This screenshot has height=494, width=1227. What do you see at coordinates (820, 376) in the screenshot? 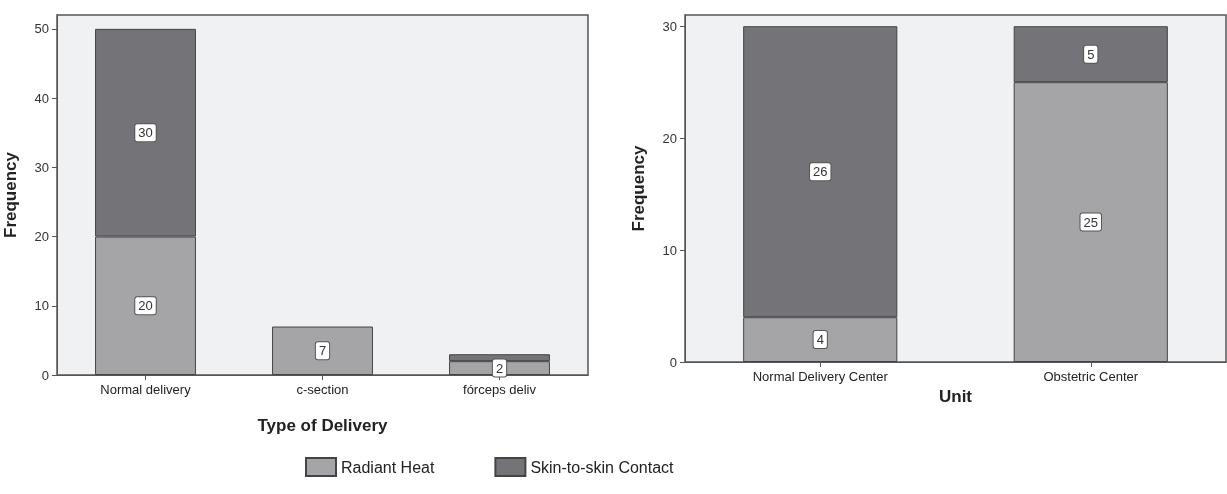
I see `x-tick-label: Normal Delivery Center` at bounding box center [820, 376].